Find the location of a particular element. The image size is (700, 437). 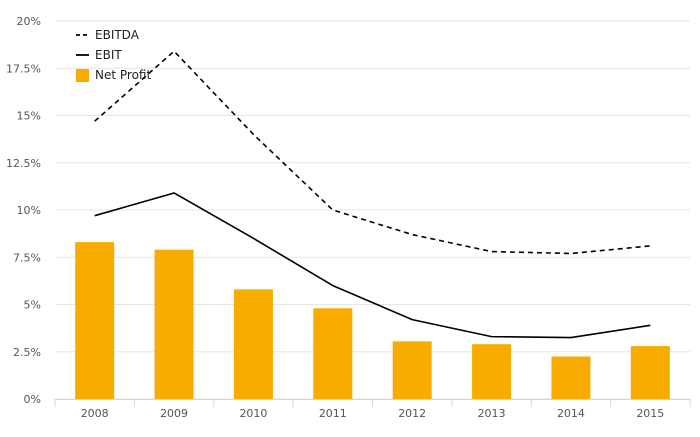

legend-label-net-profit: Net Profit is located at coordinates (123, 75).